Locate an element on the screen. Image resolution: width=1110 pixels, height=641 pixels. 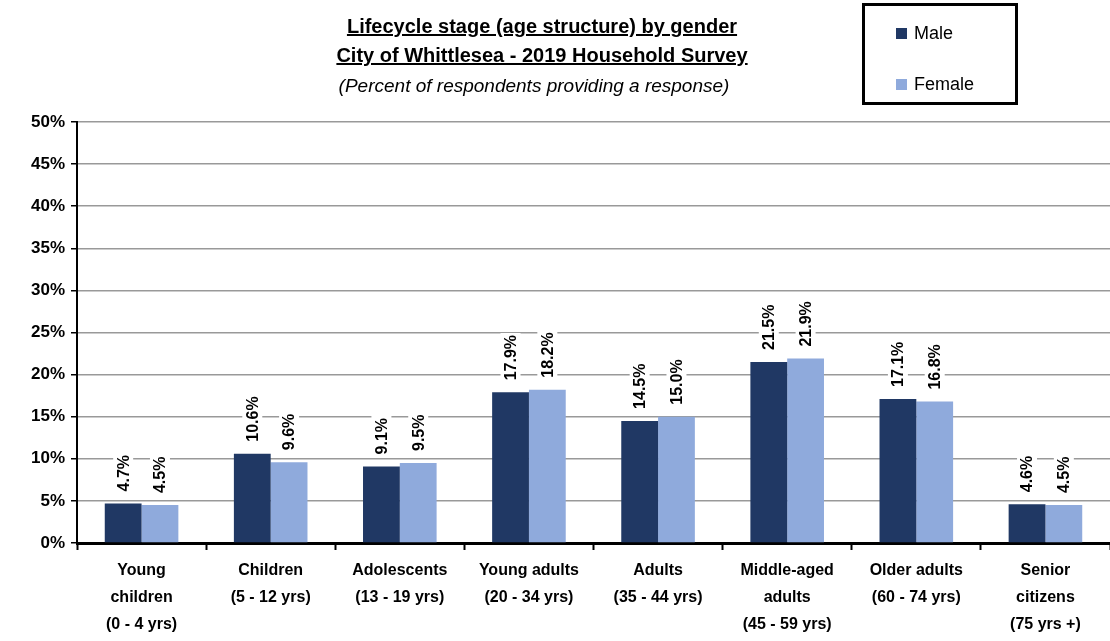
data-label: 17.1% is located at coordinates (898, 364).